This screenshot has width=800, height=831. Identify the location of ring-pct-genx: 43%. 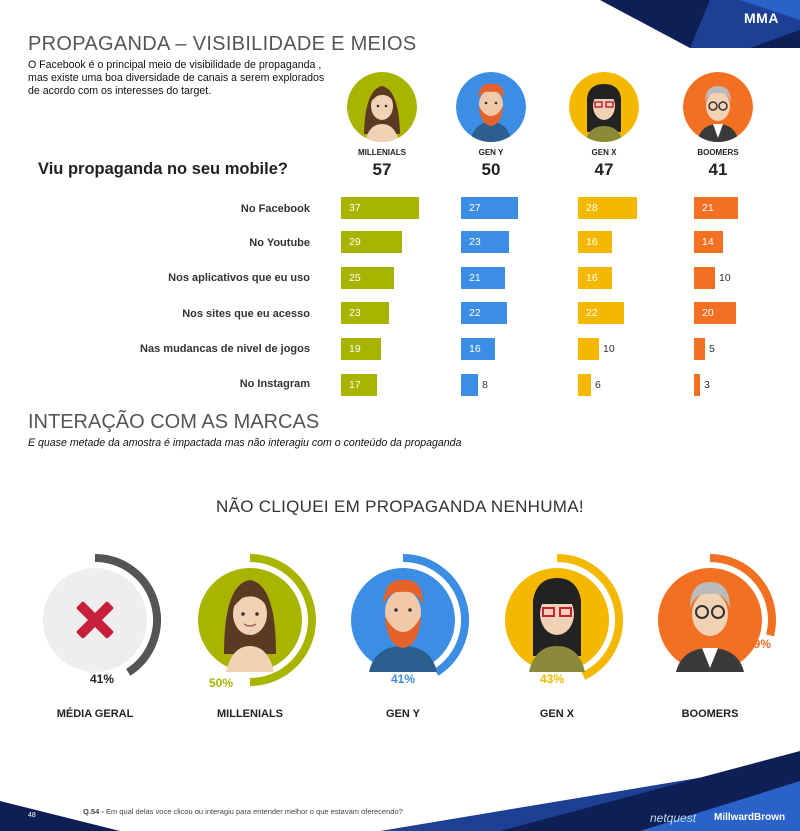
(552, 679).